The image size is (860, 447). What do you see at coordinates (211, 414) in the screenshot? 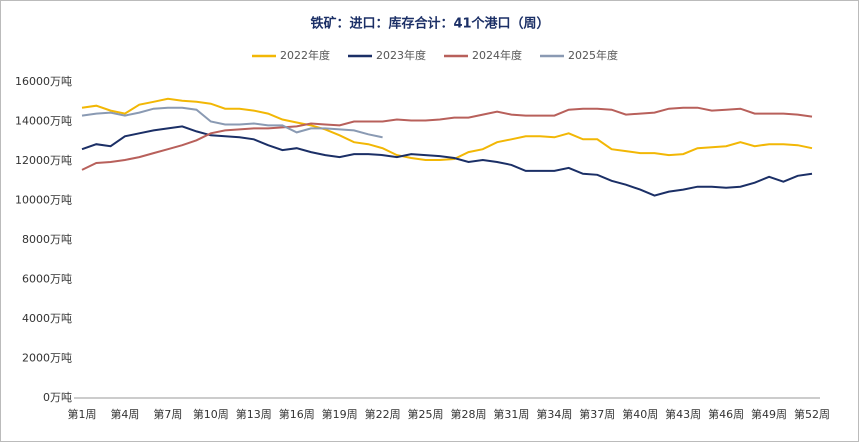
I see `x-tick-label: 第10周` at bounding box center [211, 414].